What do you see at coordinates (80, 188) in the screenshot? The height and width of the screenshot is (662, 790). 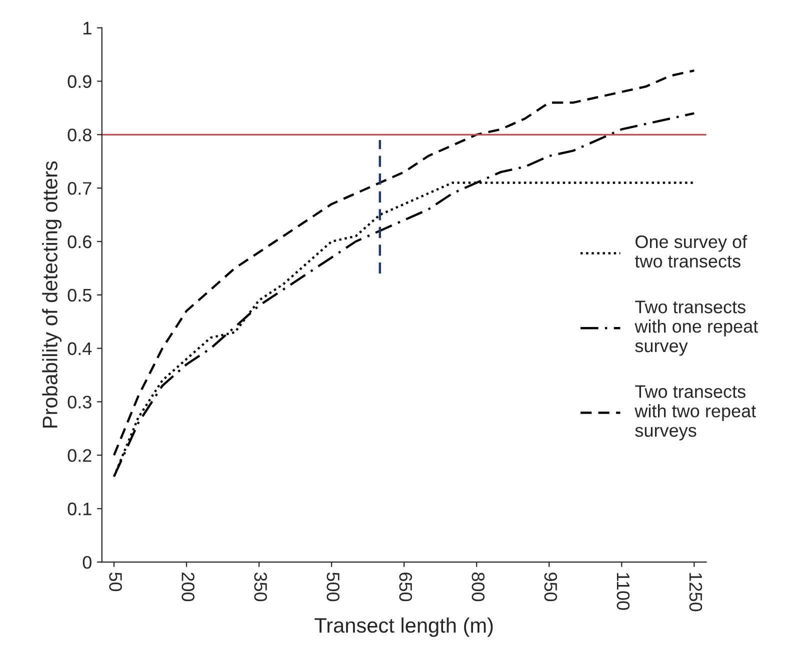 I see `y-tick-label: 0.7` at bounding box center [80, 188].